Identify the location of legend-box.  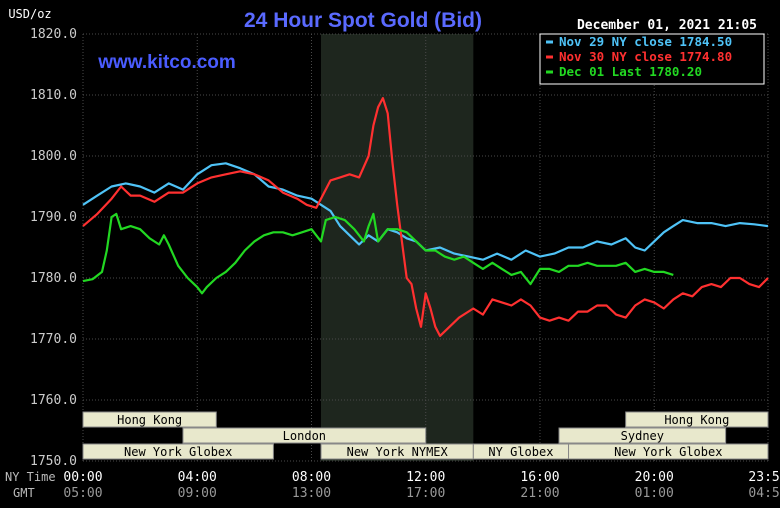
(652, 59).